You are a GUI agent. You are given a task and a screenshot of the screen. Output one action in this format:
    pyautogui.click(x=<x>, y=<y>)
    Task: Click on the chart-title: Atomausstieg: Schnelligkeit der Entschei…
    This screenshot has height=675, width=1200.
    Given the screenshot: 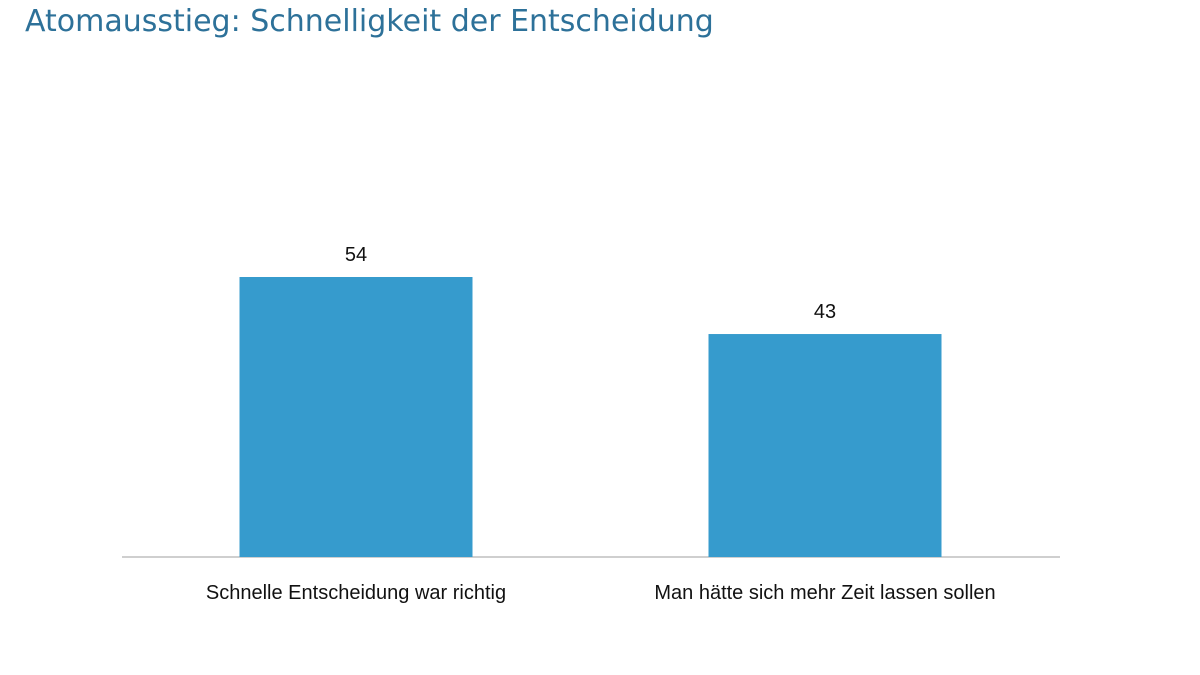 What is the action you would take?
    pyautogui.click(x=369, y=21)
    